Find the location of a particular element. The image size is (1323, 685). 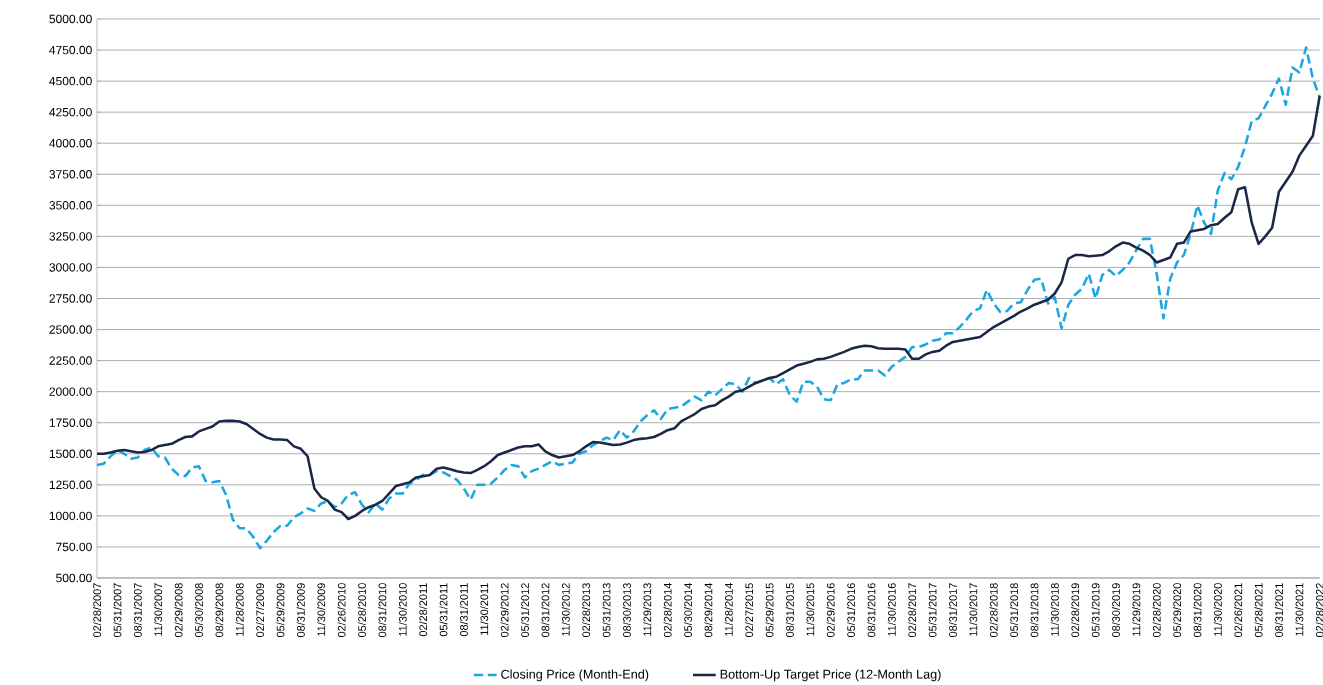

x-tick-label: 08/31/2017 is located at coordinates (952, 610).